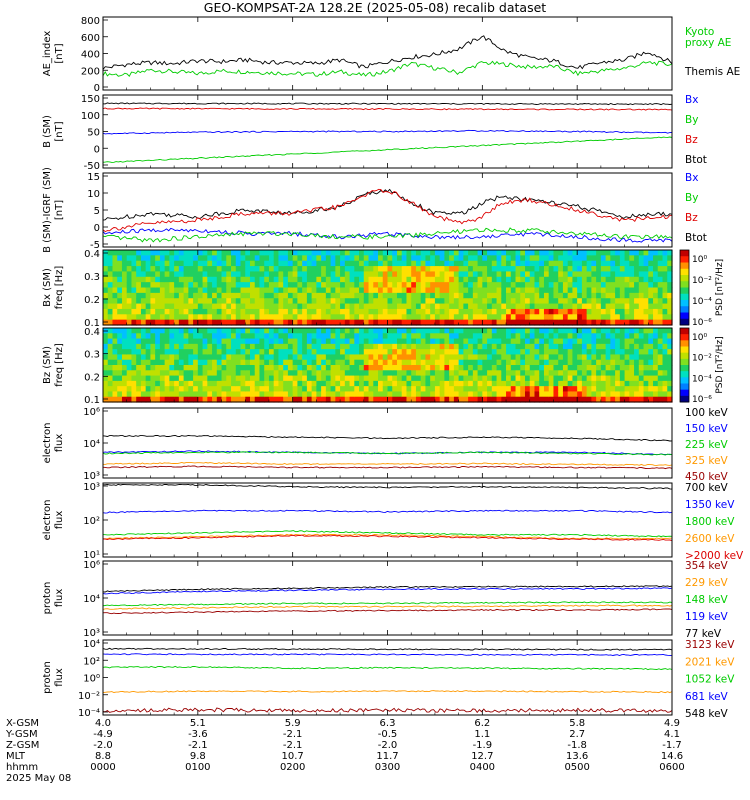 Image resolution: width=750 pixels, height=800 pixels. What do you see at coordinates (92, 400) in the screenshot?
I see `y-tick-label: 0.1` at bounding box center [92, 400].